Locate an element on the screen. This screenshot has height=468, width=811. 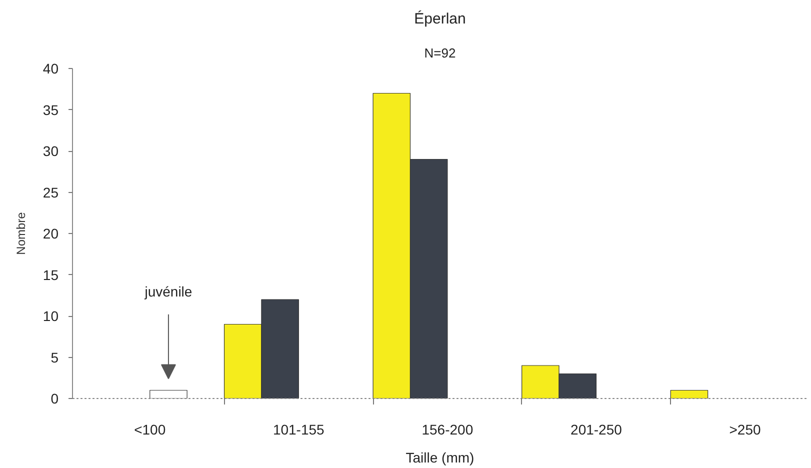
chart-subtitle: N=92 is located at coordinates (440, 53).